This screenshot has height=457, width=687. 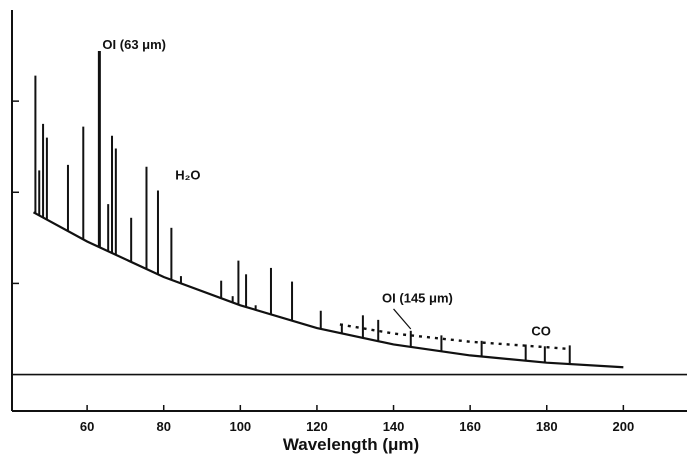 I want to click on x-tick-label: 180, so click(x=547, y=426).